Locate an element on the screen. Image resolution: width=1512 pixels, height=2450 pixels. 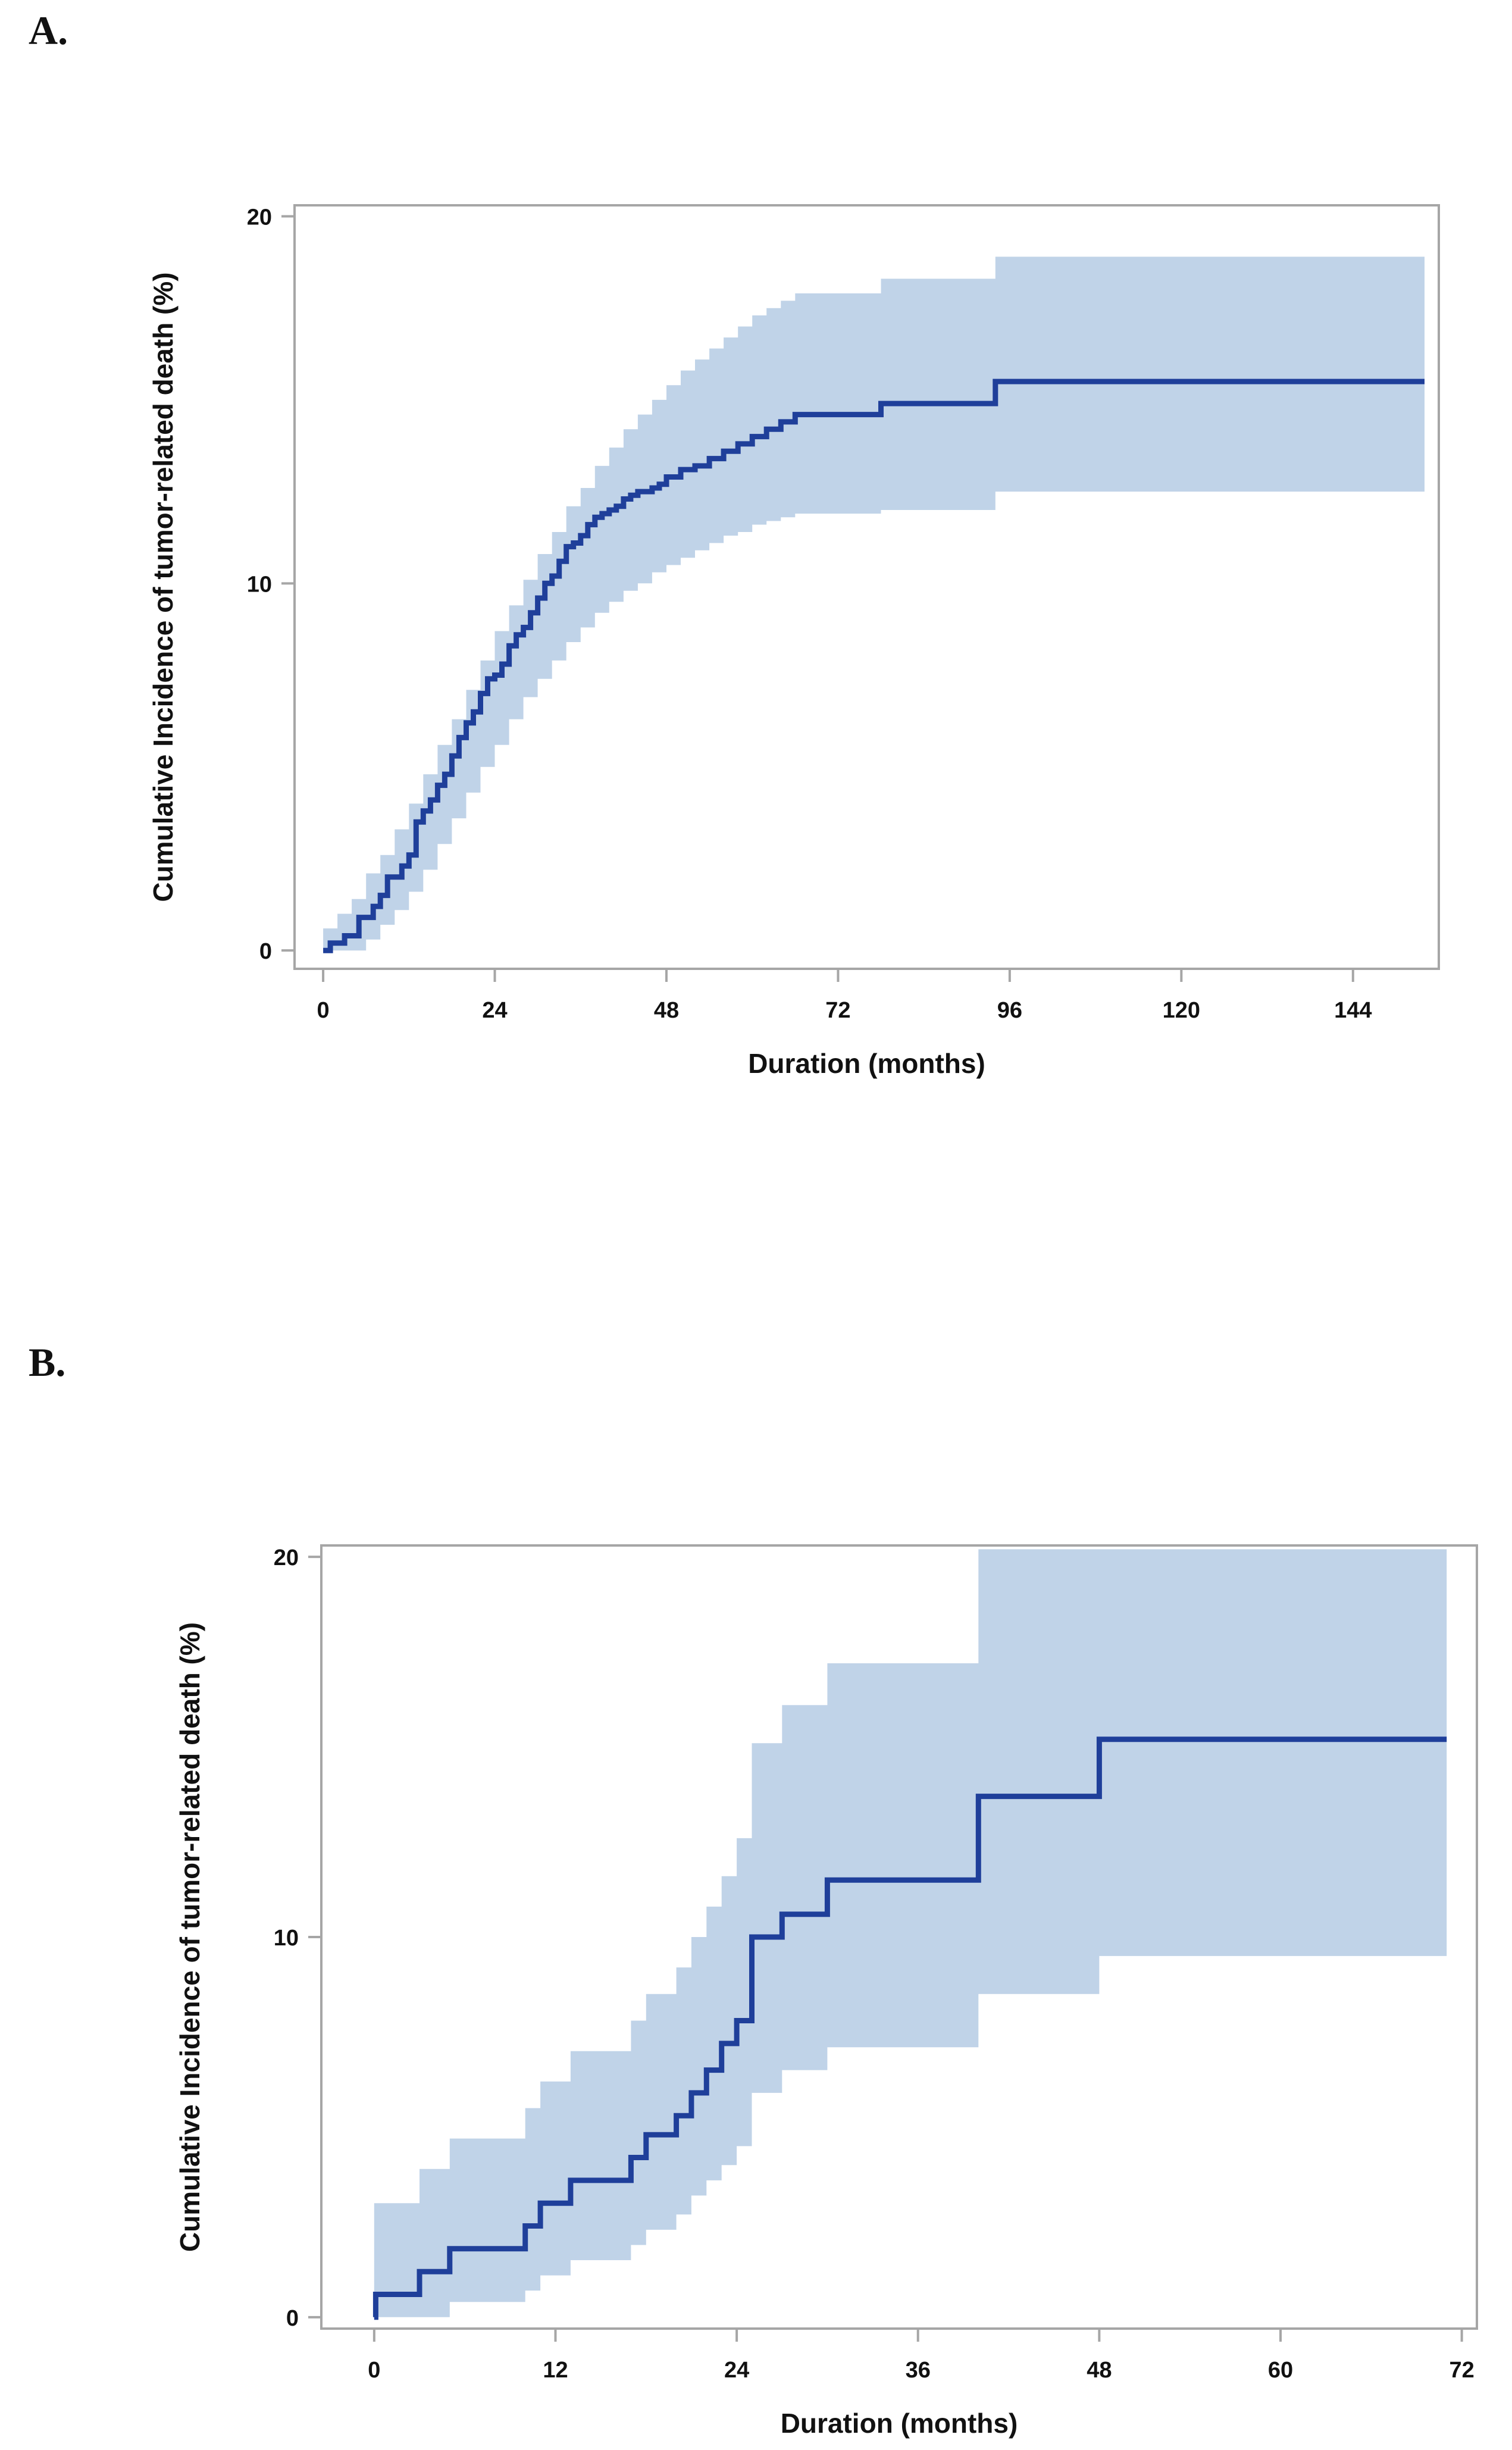
x-tick-label-b-1: 12 is located at coordinates (555, 2370).